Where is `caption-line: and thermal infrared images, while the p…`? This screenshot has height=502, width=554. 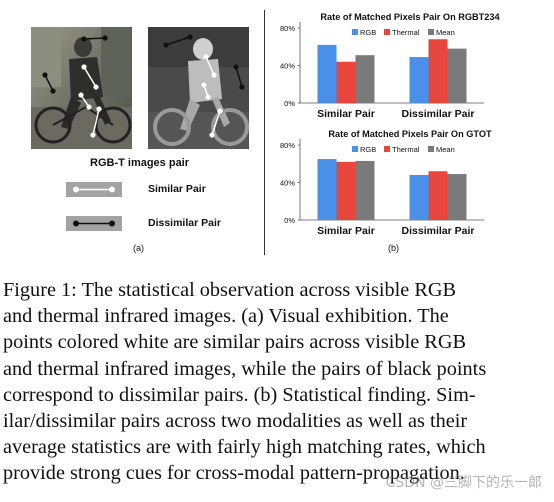 caption-line: and thermal infrared images, while the p… is located at coordinates (245, 368).